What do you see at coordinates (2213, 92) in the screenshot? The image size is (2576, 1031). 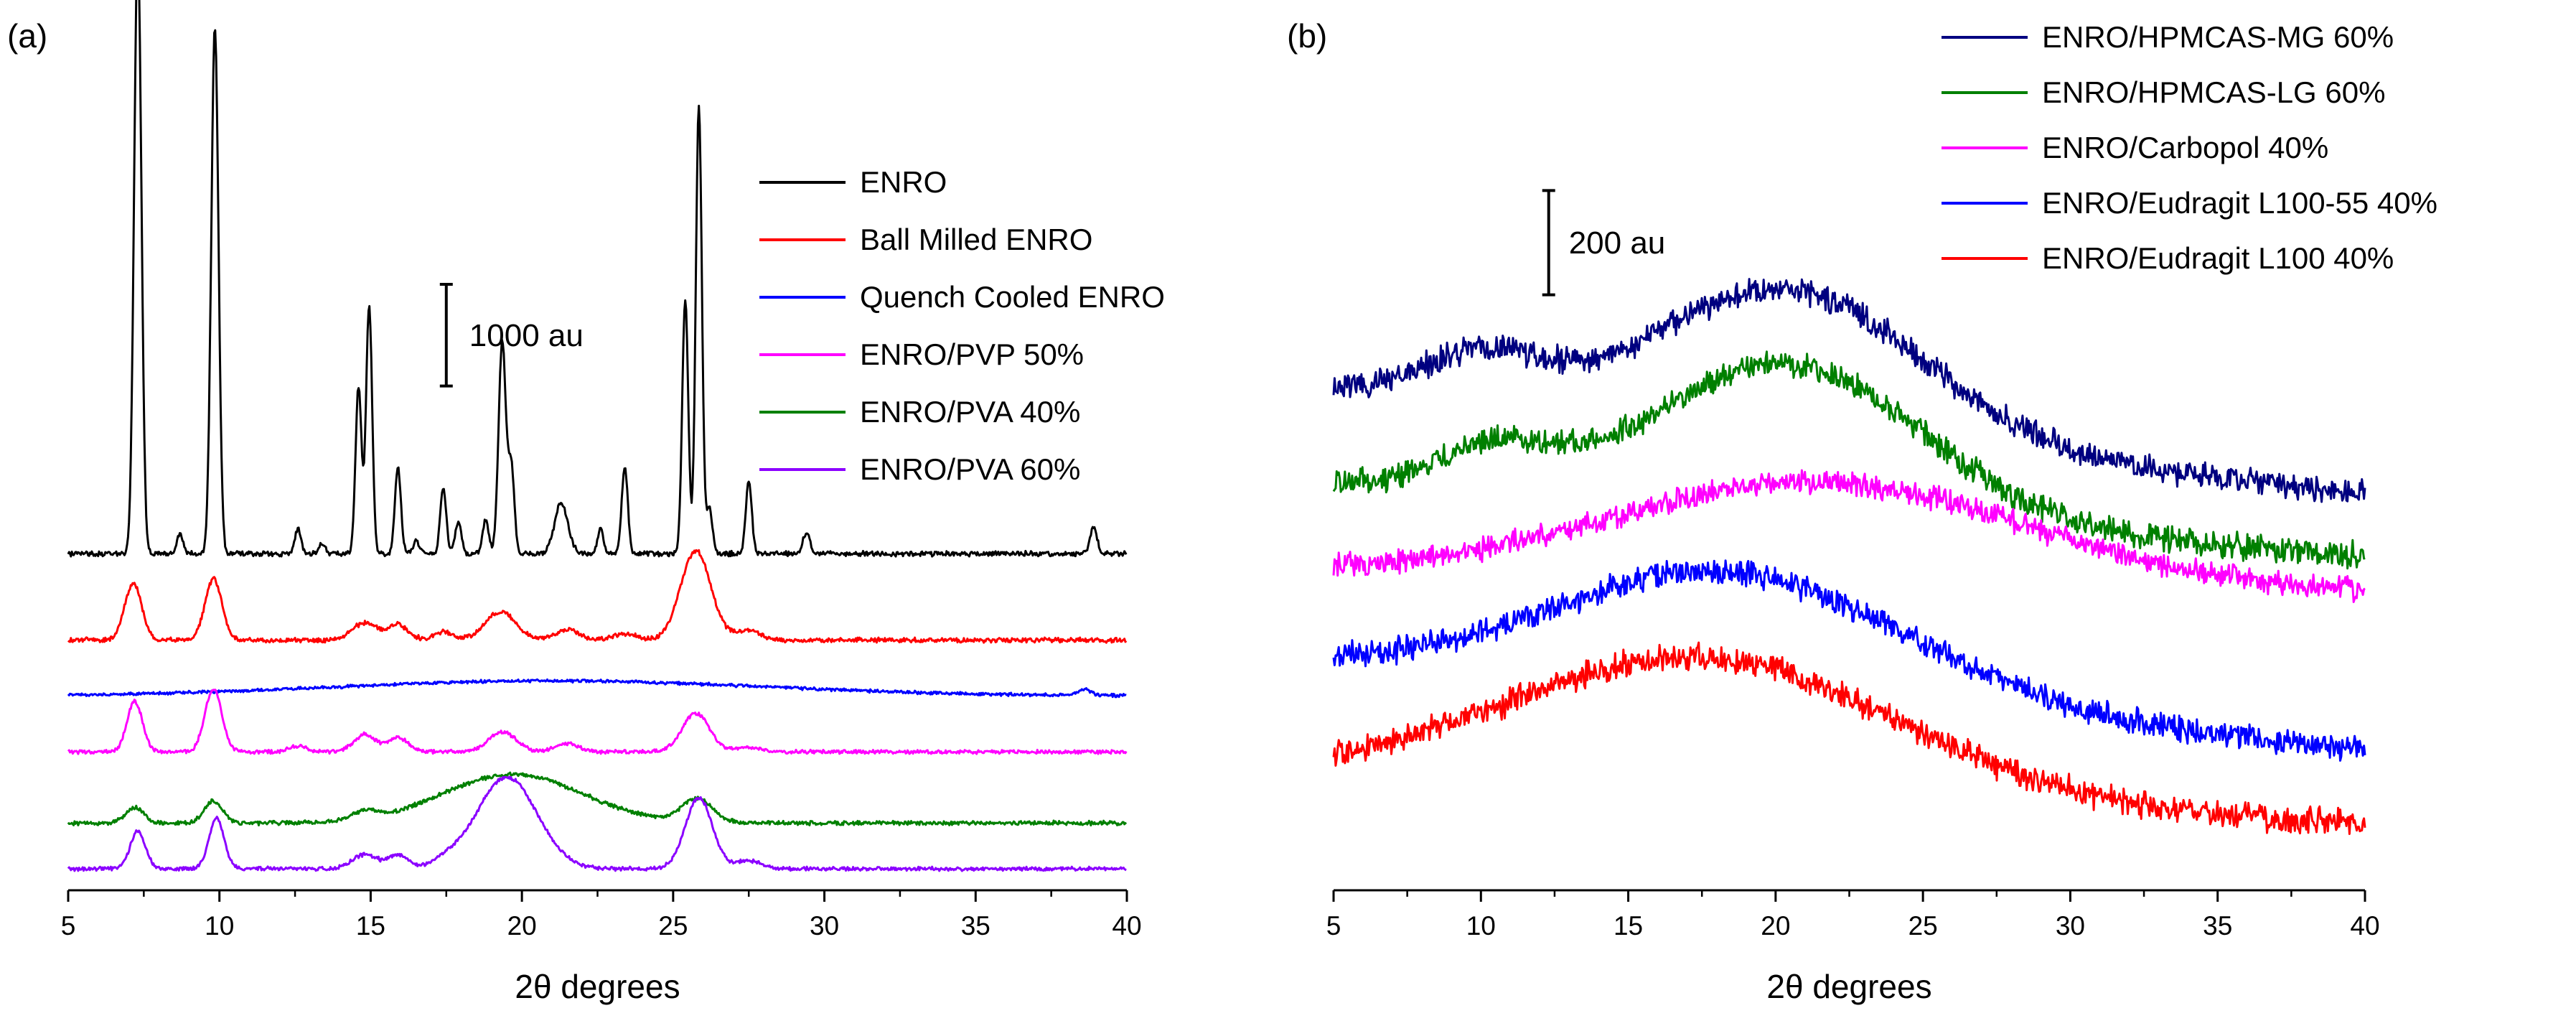 I see `legend-label-enro-hpmcas-lg-60: ENRO/HPMCAS-LG 60%` at bounding box center [2213, 92].